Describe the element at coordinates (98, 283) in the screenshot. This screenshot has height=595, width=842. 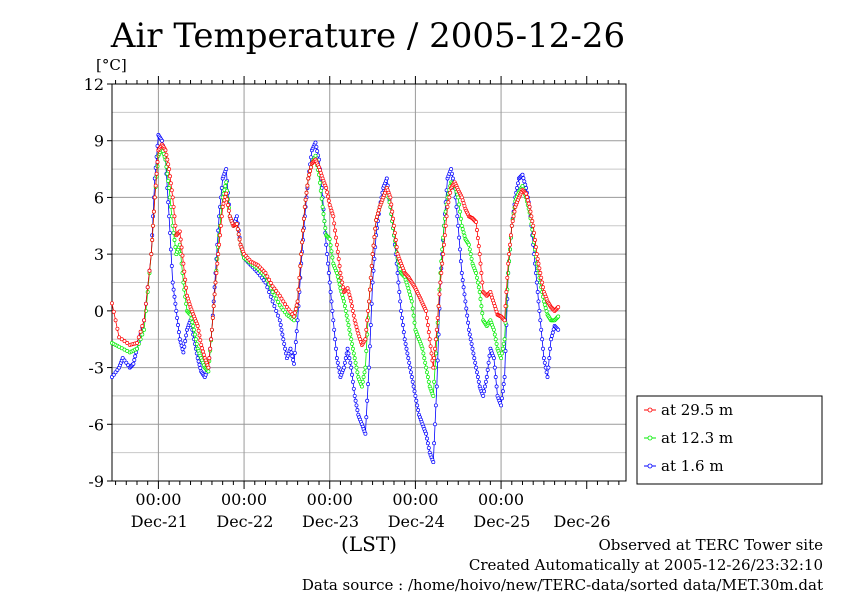
I see `y-axis-ticks: -9 -6 -3 0 3 6 9 12` at that location.